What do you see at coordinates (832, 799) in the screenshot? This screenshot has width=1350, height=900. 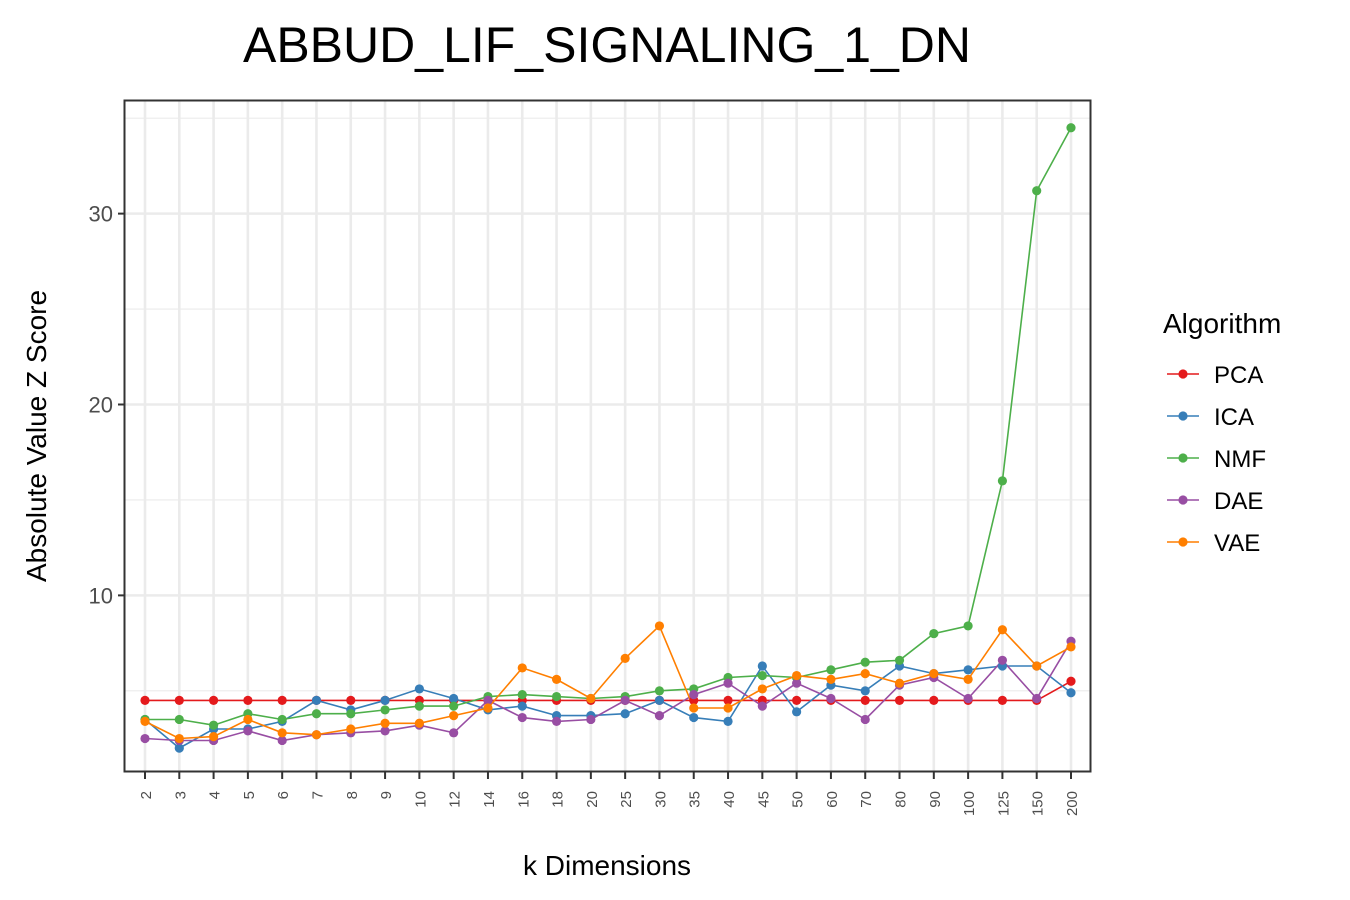 I see `x-tick-label: 60` at bounding box center [832, 799].